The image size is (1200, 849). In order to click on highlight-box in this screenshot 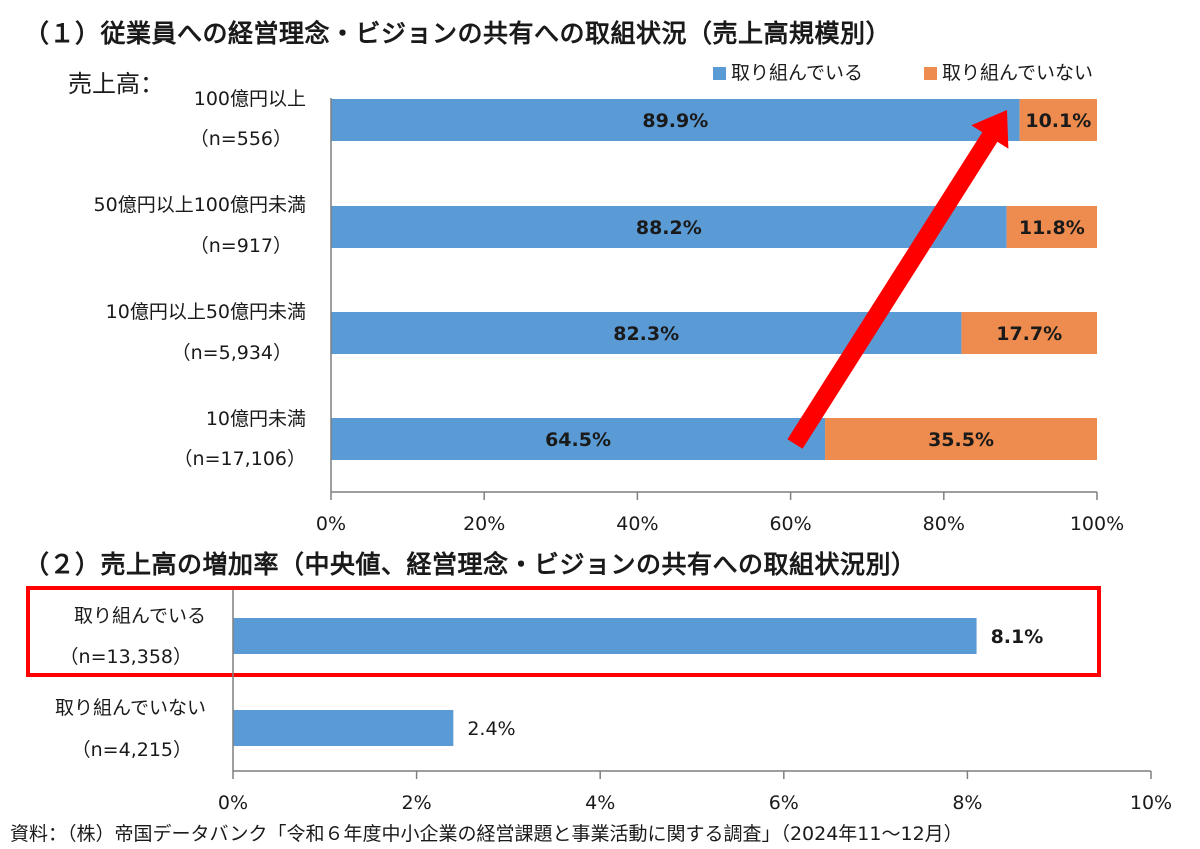, I will do `click(563, 631)`.